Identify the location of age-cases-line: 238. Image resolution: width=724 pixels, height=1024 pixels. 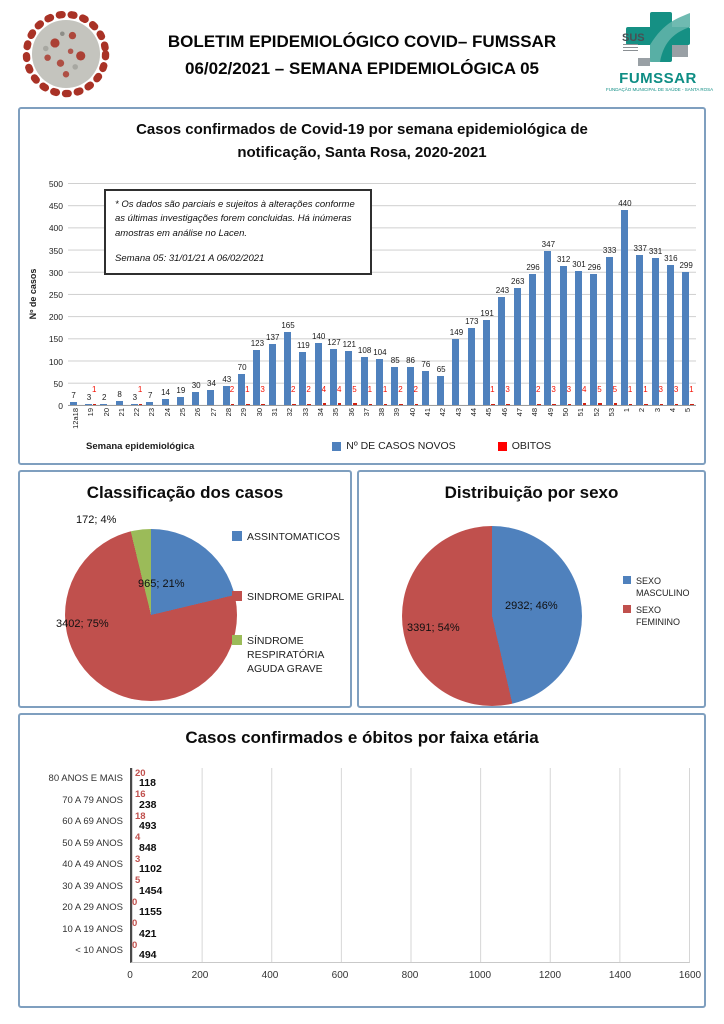
(144, 805).